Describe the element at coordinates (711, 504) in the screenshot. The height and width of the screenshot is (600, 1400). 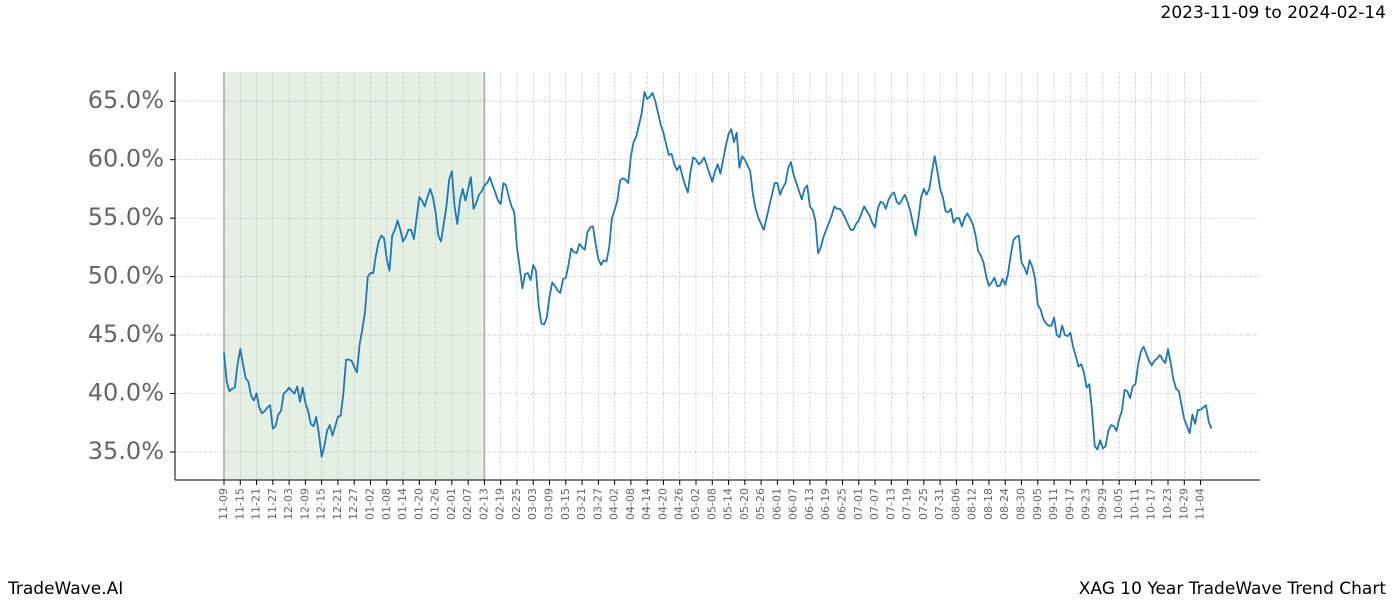
I see `x-tick-label: 05-08` at that location.